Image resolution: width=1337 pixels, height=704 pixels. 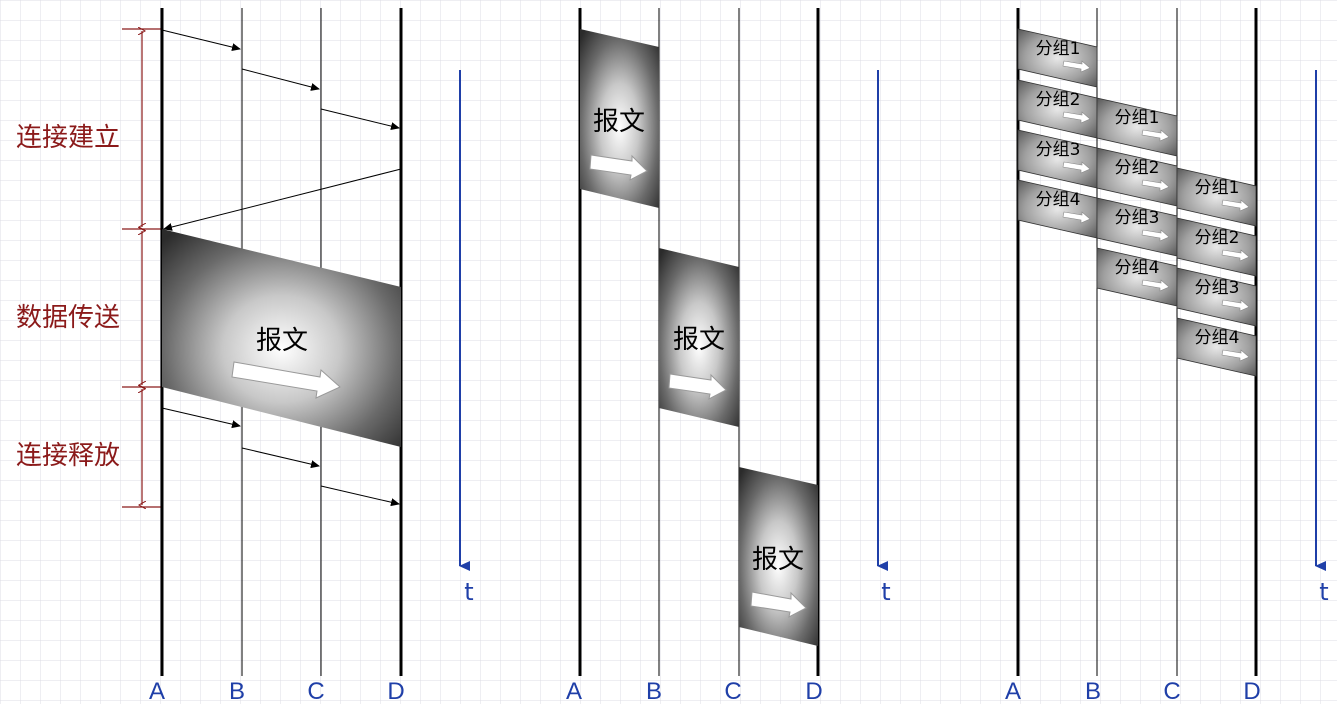 I want to click on message-block, so click(x=281, y=338).